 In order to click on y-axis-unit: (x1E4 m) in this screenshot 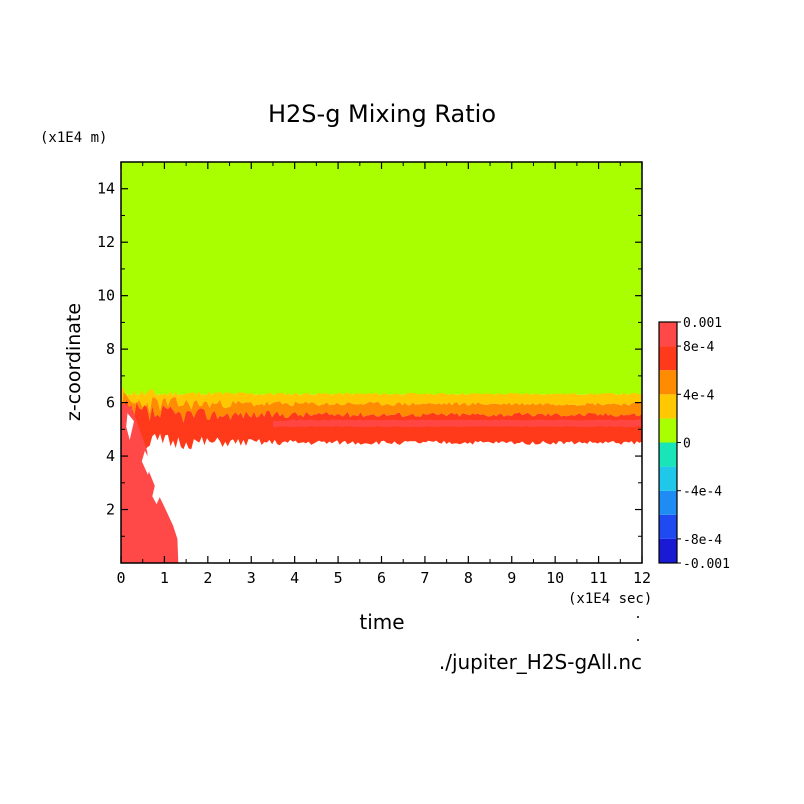, I will do `click(73, 138)`.